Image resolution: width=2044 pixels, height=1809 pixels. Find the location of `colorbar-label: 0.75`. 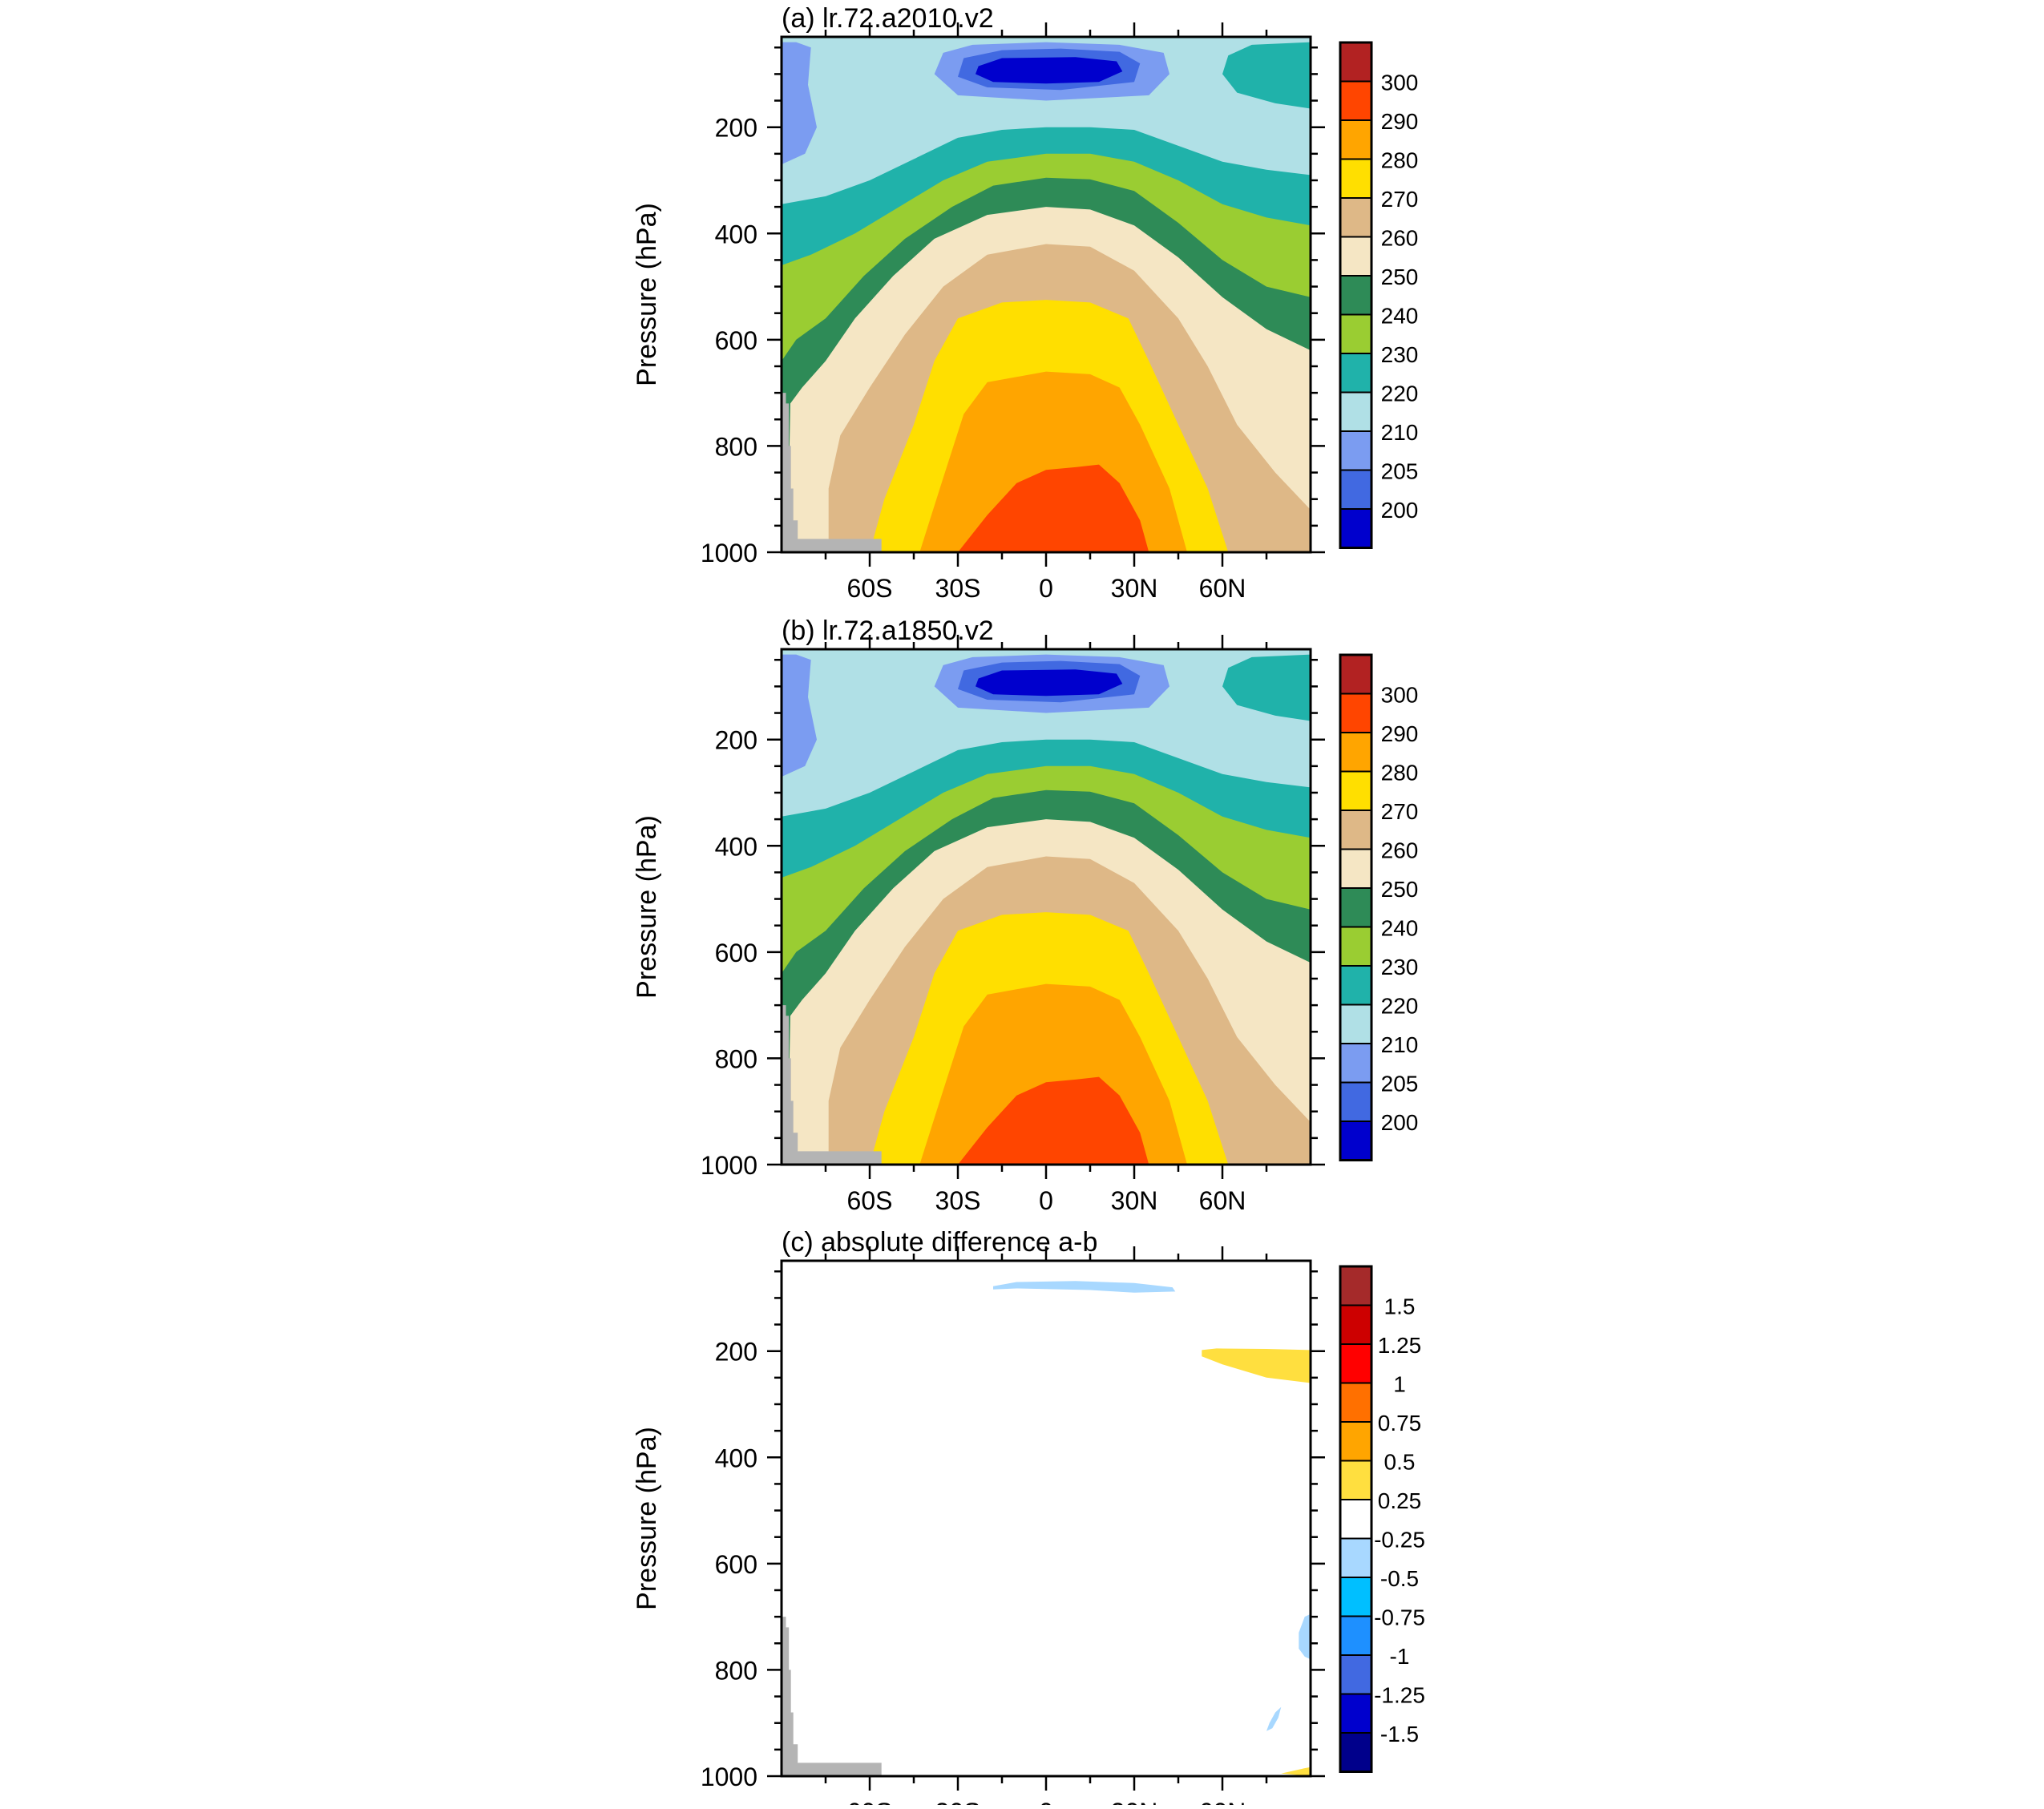

colorbar-label: 0.75 is located at coordinates (1400, 1423).